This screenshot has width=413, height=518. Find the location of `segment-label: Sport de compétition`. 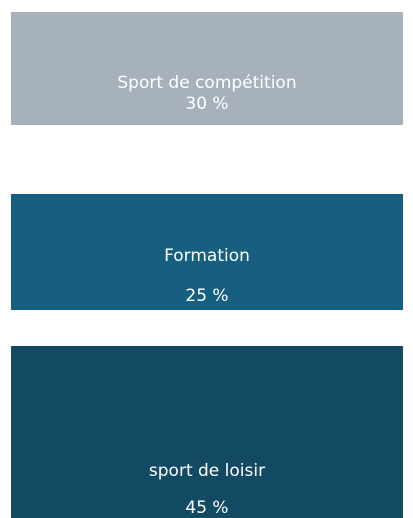

segment-label: Sport de compétition is located at coordinates (207, 83).